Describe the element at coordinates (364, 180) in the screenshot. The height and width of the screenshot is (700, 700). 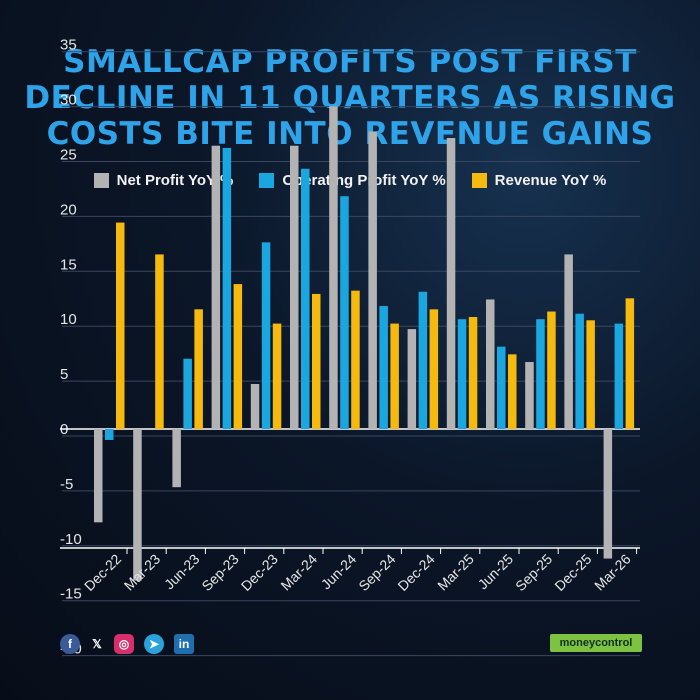
I see `legend-label-operating-profit: Operating Profit YoY %` at that location.